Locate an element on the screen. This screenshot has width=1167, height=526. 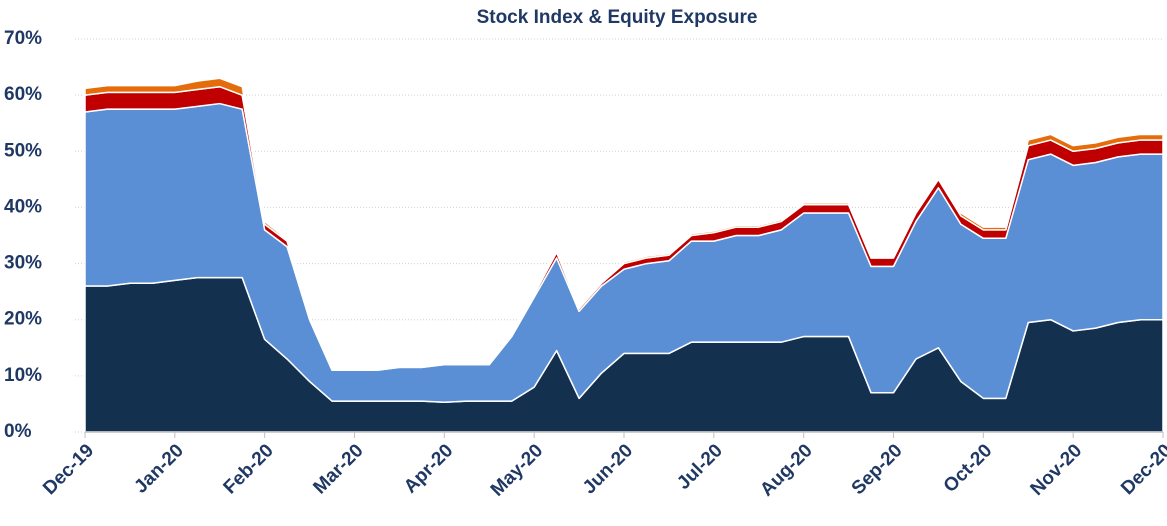
x-tick-label: Jul-20 is located at coordinates (700, 467).